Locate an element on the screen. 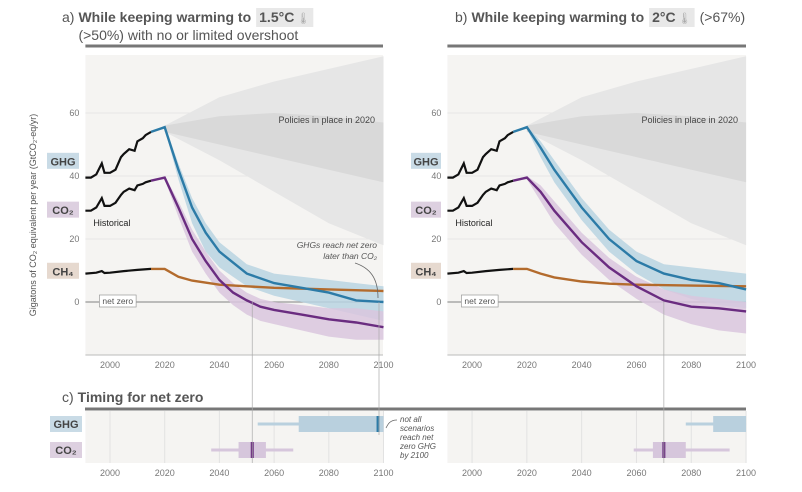  timing-note: reach net is located at coordinates (417, 437).